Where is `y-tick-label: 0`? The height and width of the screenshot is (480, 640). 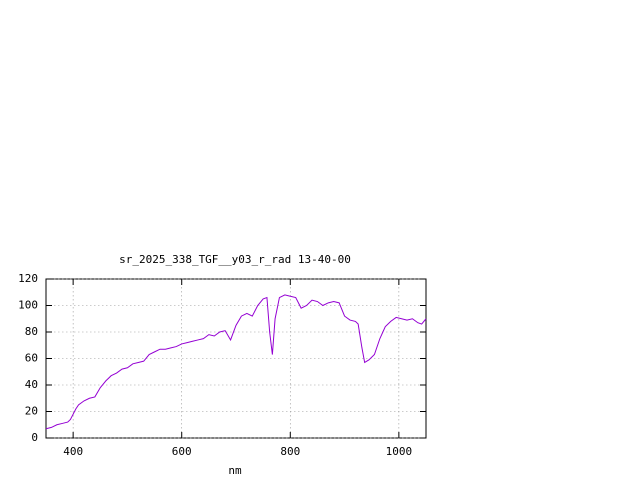 y-tick-label: 0 is located at coordinates (34, 437).